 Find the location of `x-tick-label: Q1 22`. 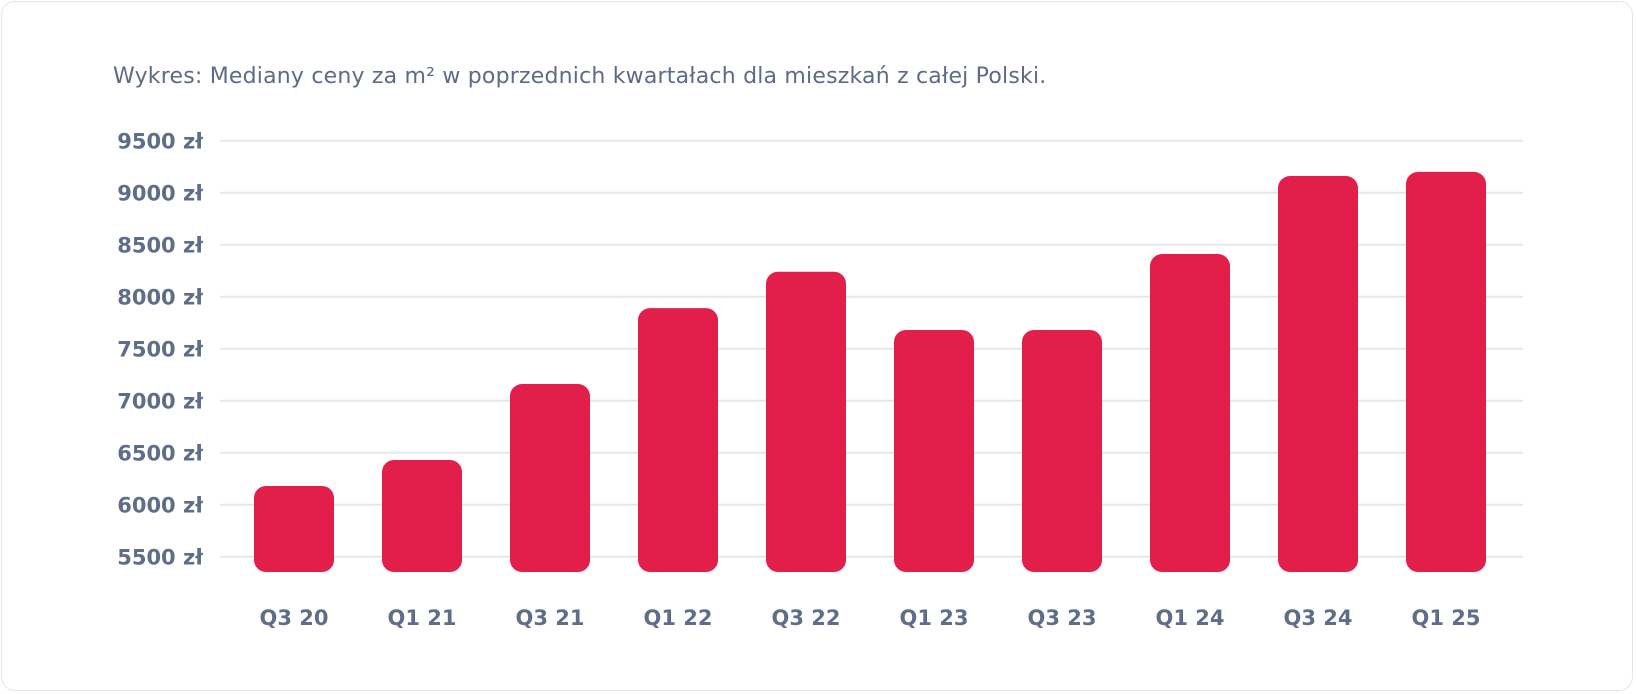

x-tick-label: Q1 22 is located at coordinates (678, 618).